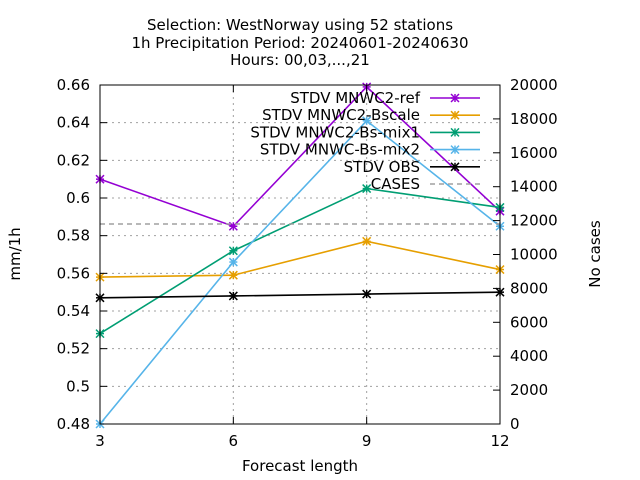 The height and width of the screenshot is (480, 640). Describe the element at coordinates (73, 424) in the screenshot. I see `y-tick-label: 0.48` at that location.